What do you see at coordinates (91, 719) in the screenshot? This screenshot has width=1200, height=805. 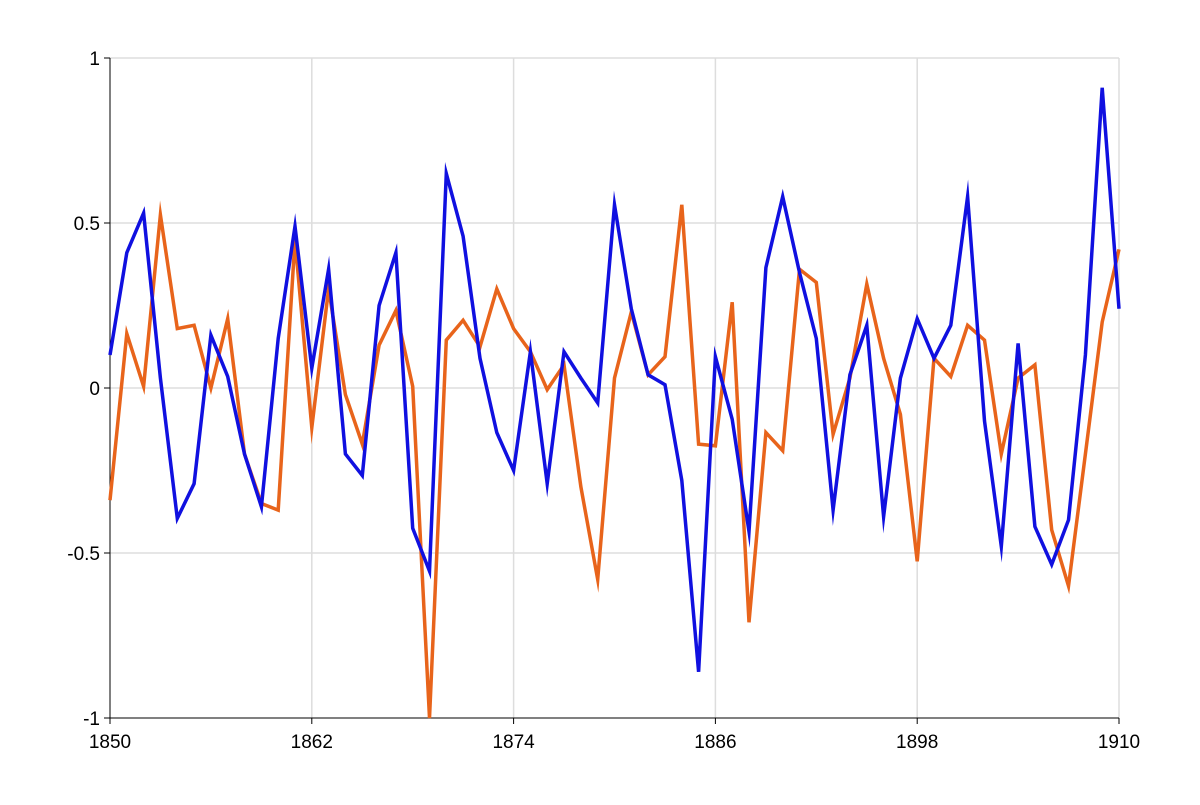 I see `y-tick-label: -1` at bounding box center [91, 719].